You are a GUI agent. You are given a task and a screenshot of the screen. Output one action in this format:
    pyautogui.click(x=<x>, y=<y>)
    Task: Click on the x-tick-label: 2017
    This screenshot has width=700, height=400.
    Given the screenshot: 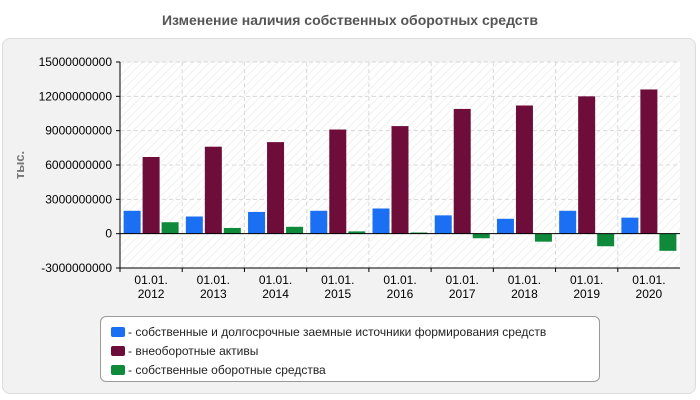 What is the action you would take?
    pyautogui.click(x=462, y=294)
    